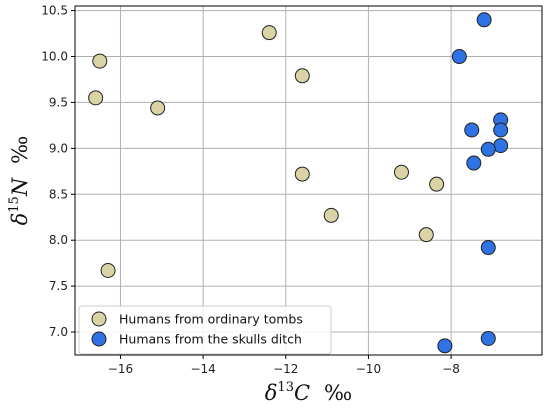  What do you see at coordinates (202, 369) in the screenshot?
I see `x-tick-label: −14` at bounding box center [202, 369].